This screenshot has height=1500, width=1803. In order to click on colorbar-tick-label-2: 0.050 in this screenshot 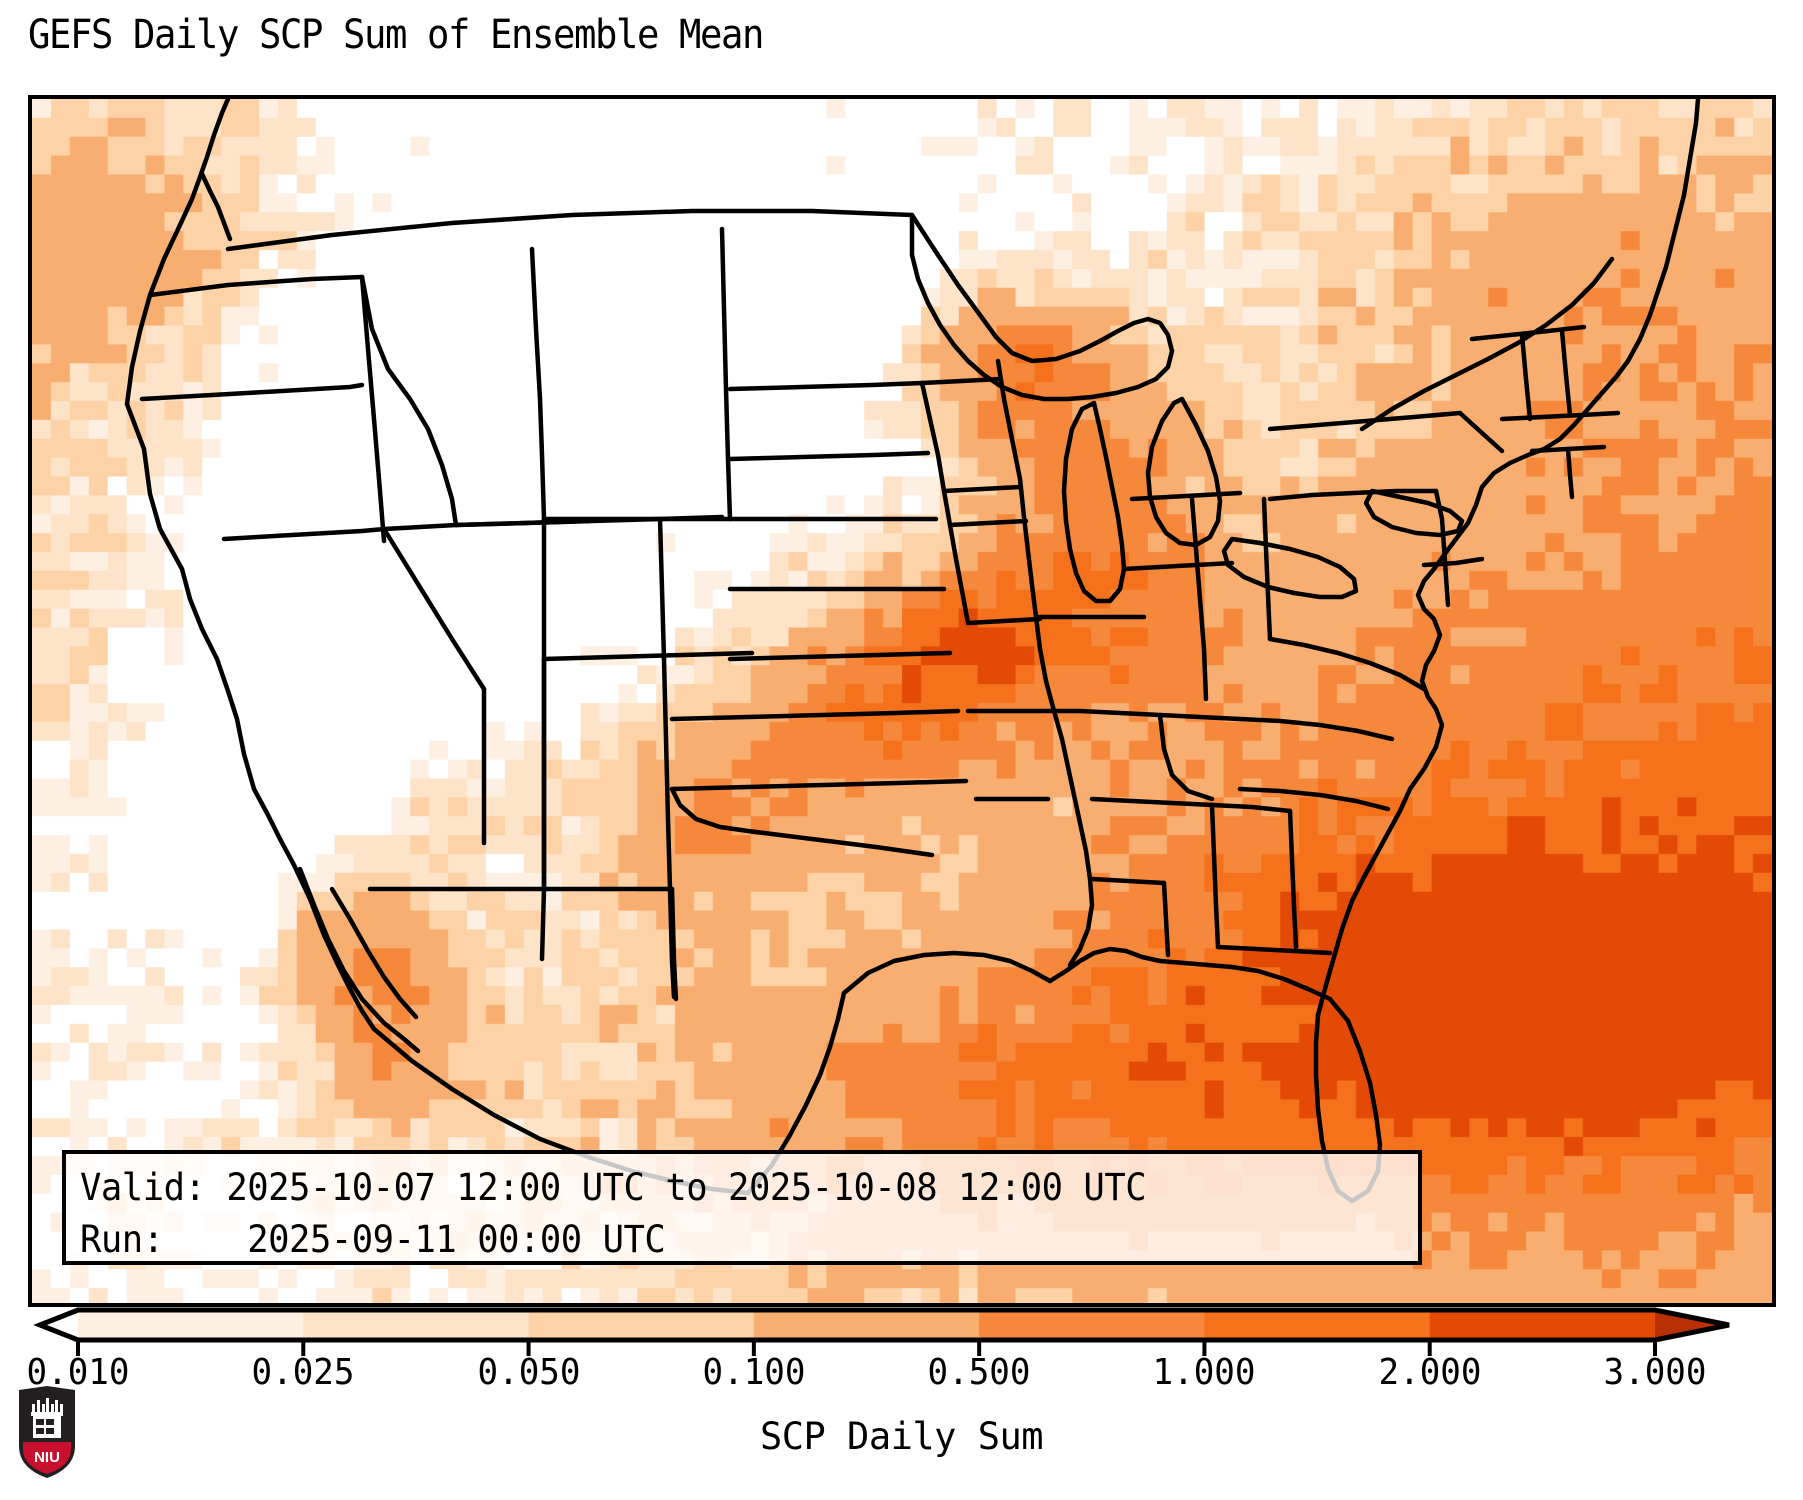, I will do `click(529, 1372)`.